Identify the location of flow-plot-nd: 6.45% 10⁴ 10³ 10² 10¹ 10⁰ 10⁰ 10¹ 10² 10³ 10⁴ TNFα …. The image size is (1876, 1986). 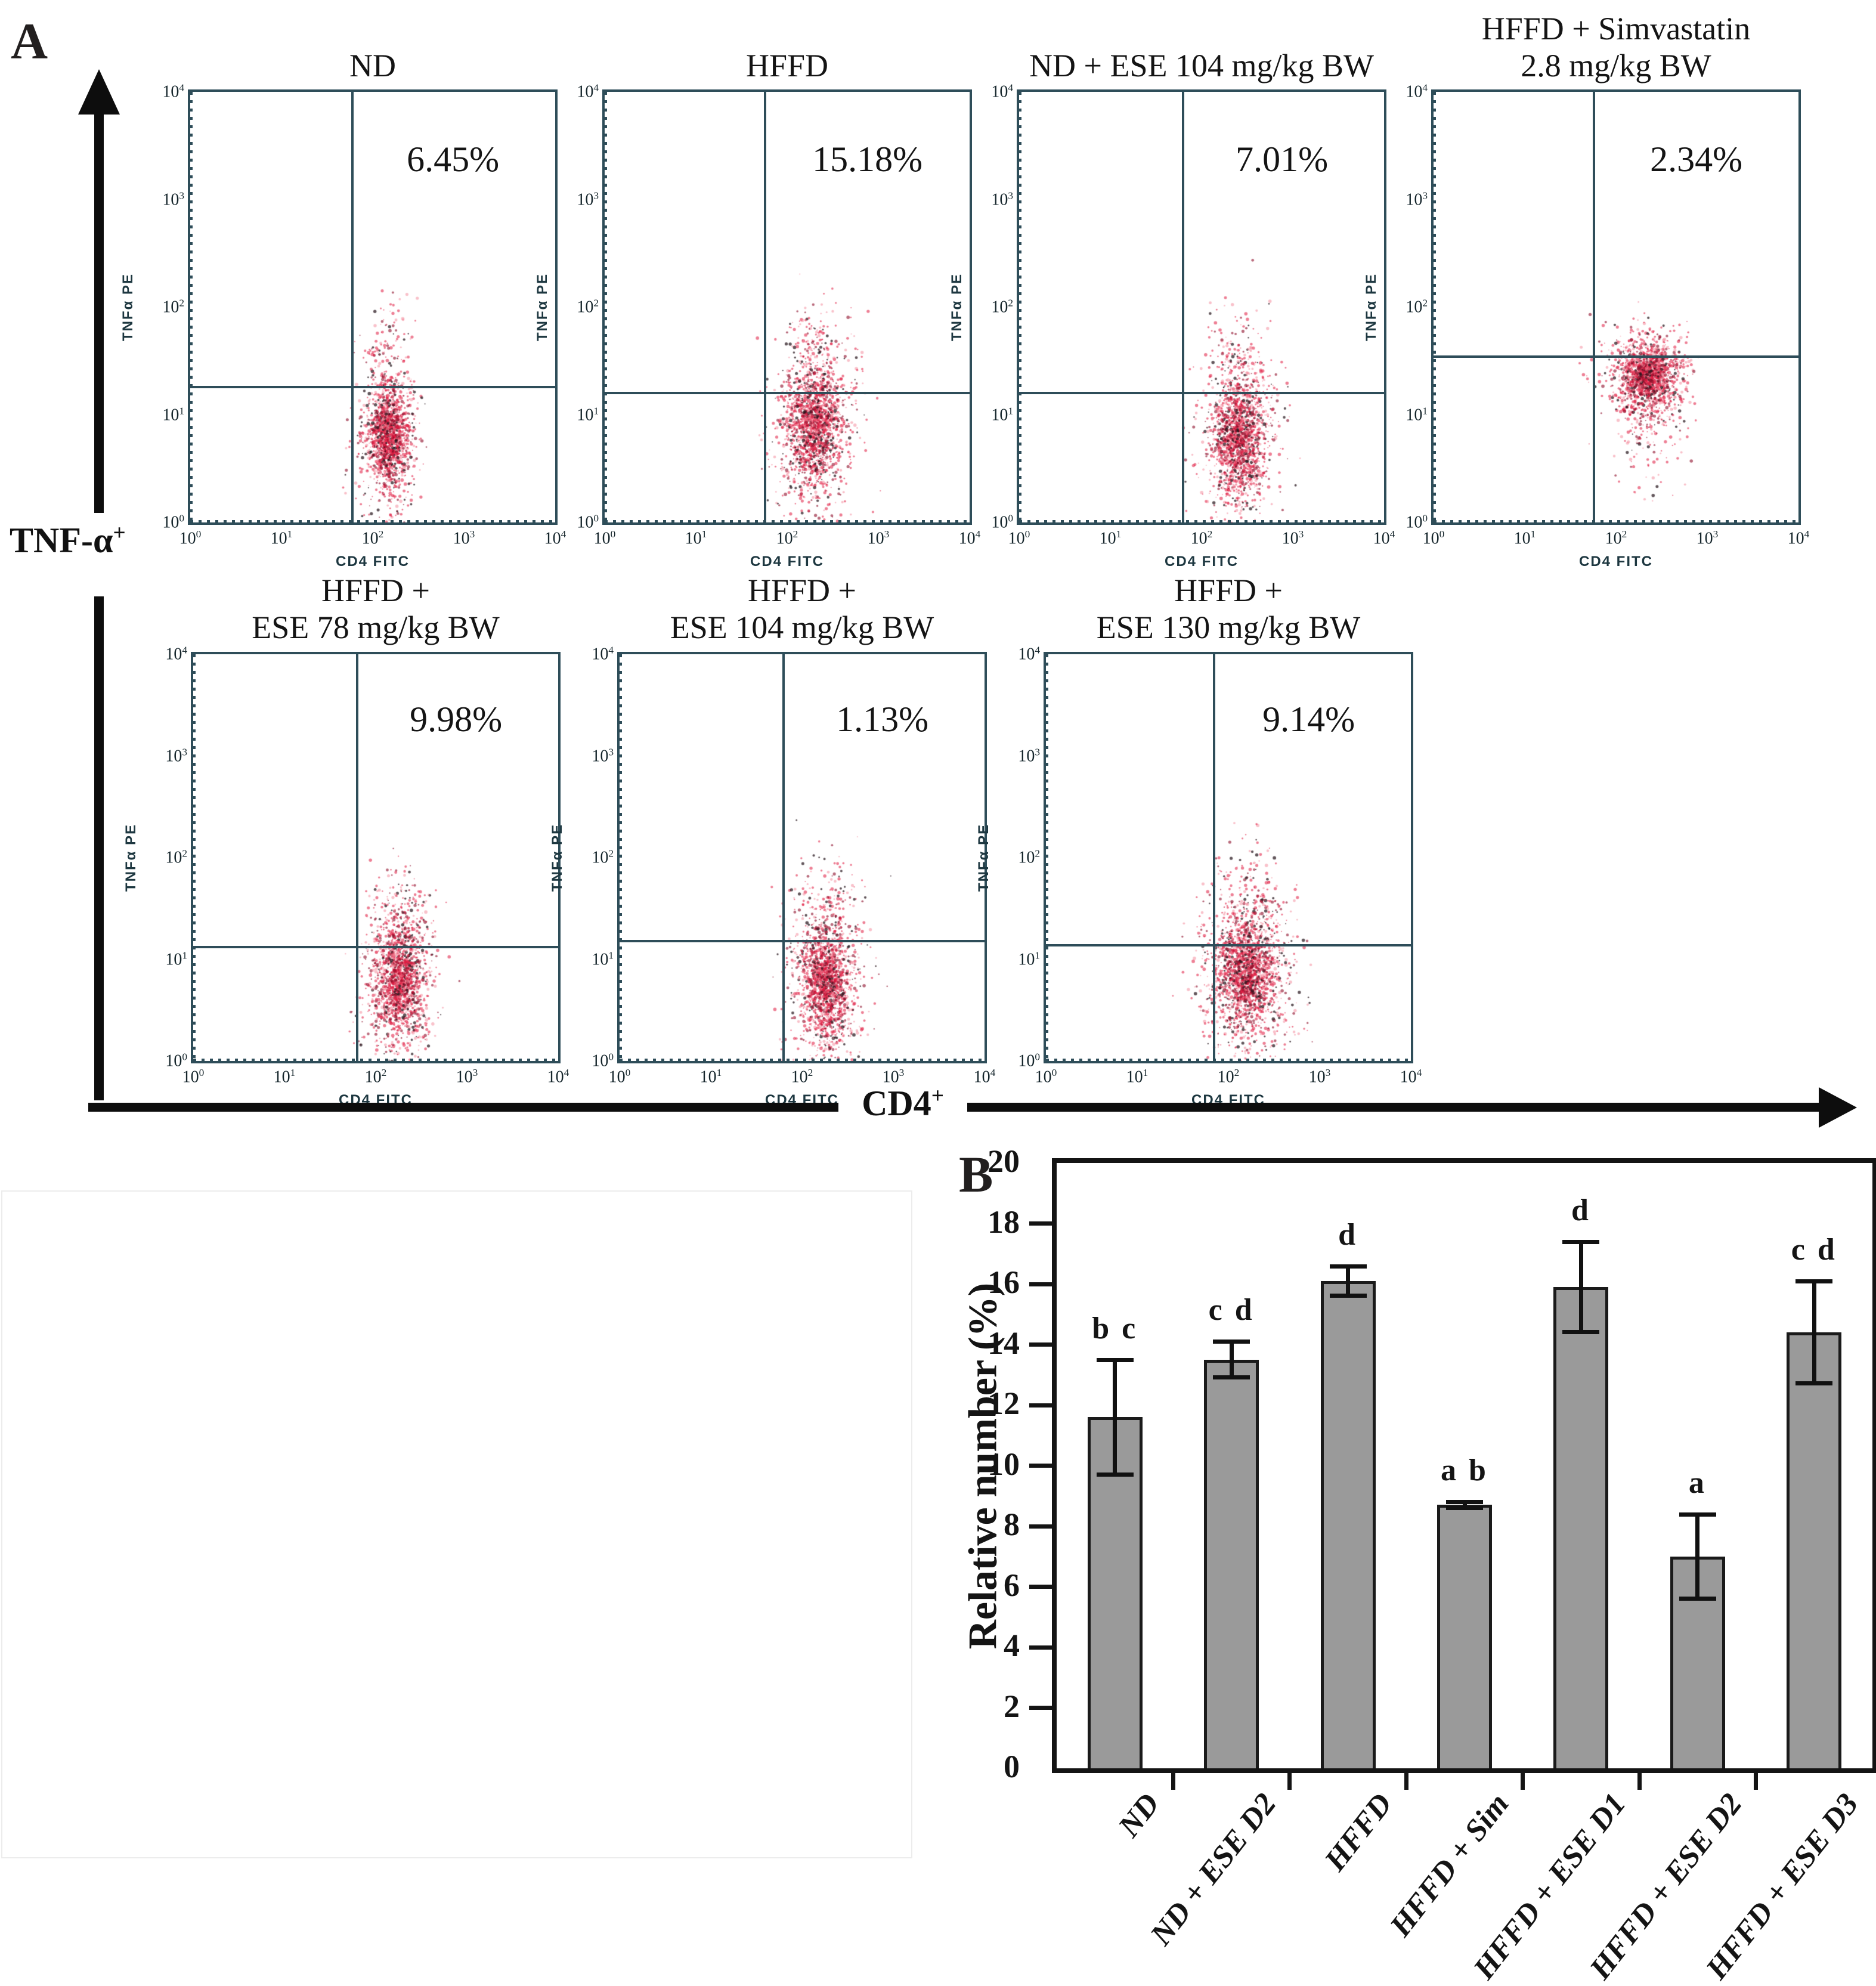
(343, 326).